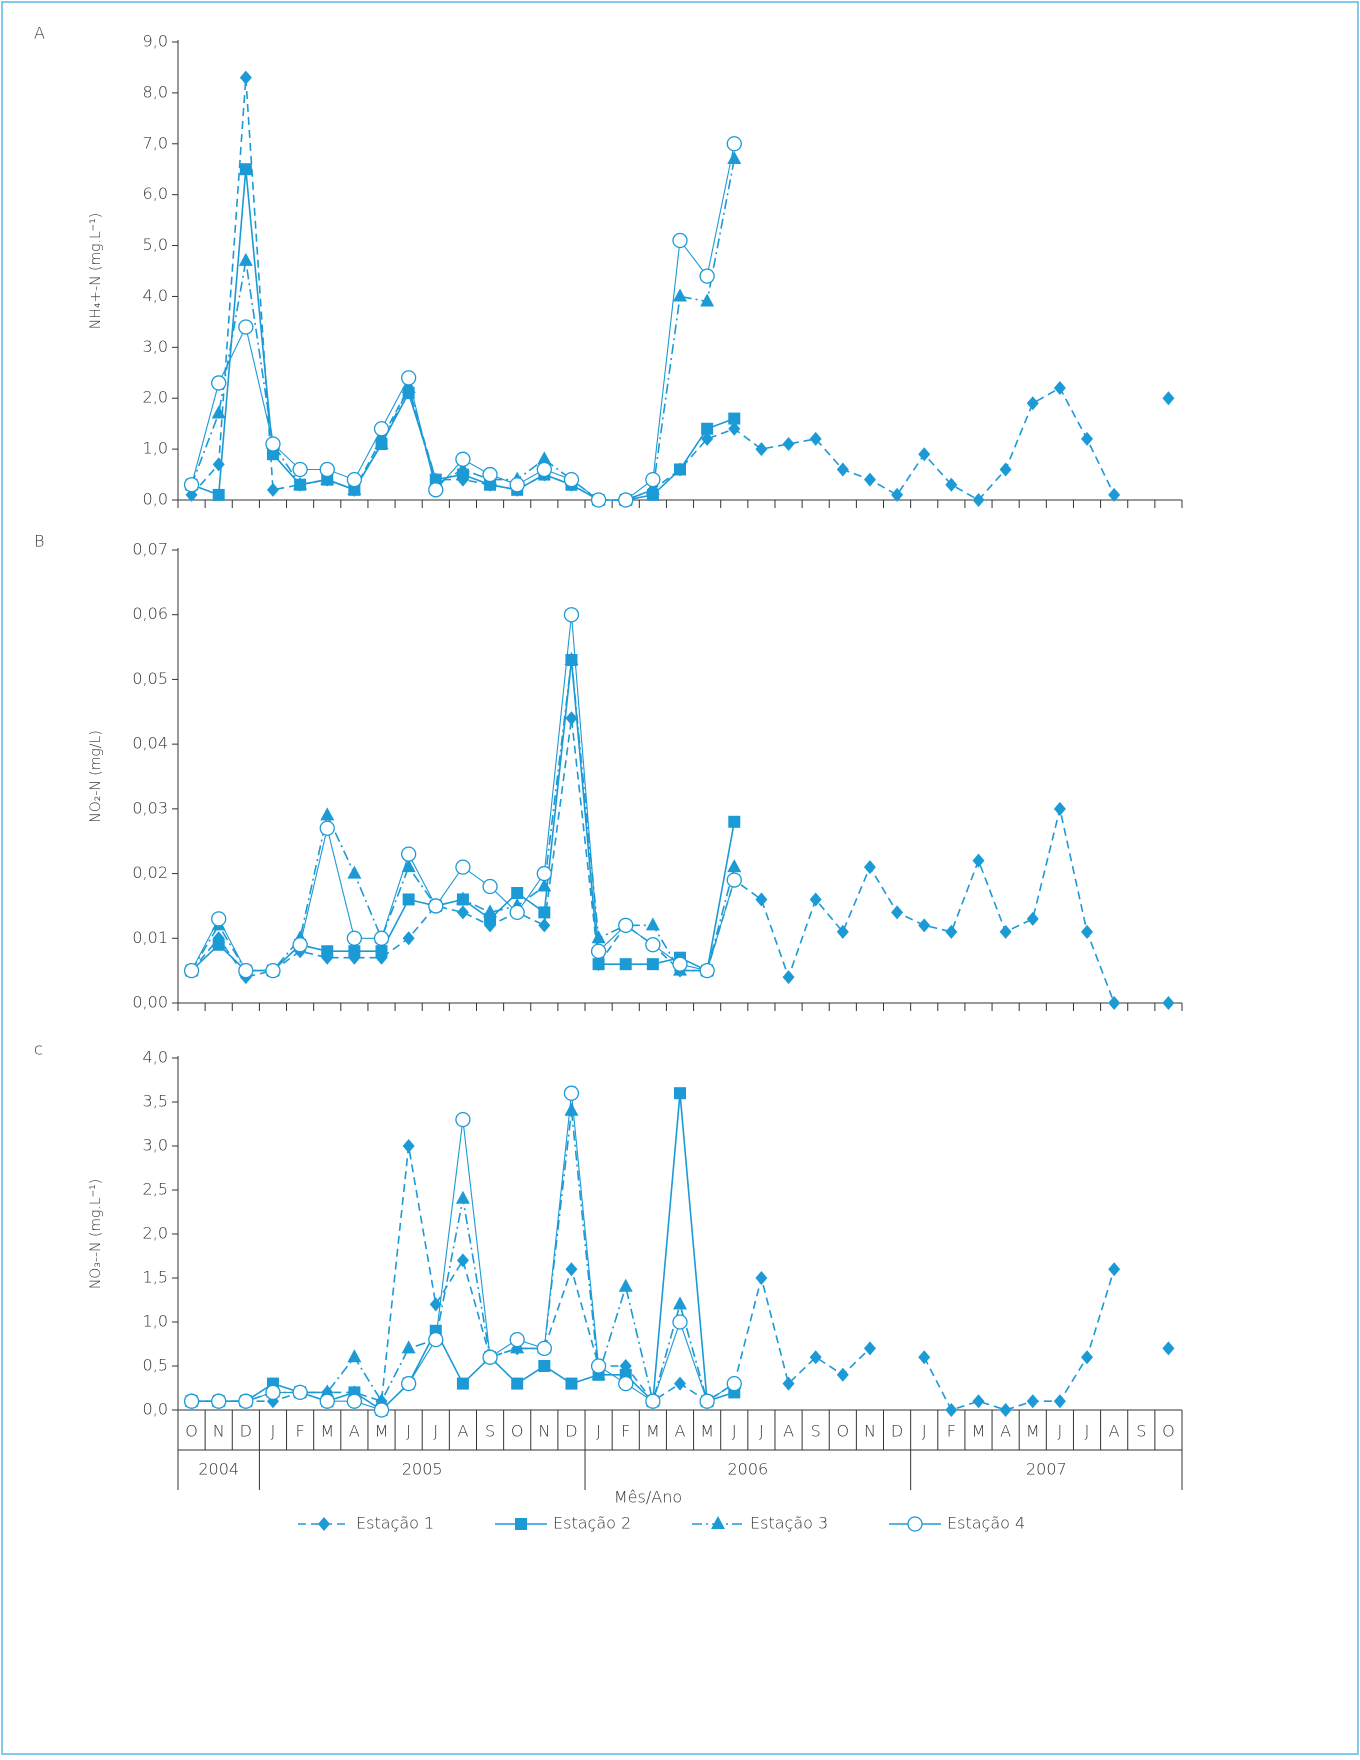 This screenshot has width=1360, height=1760. What do you see at coordinates (39, 541) in the screenshot?
I see `panel-label: B` at bounding box center [39, 541].